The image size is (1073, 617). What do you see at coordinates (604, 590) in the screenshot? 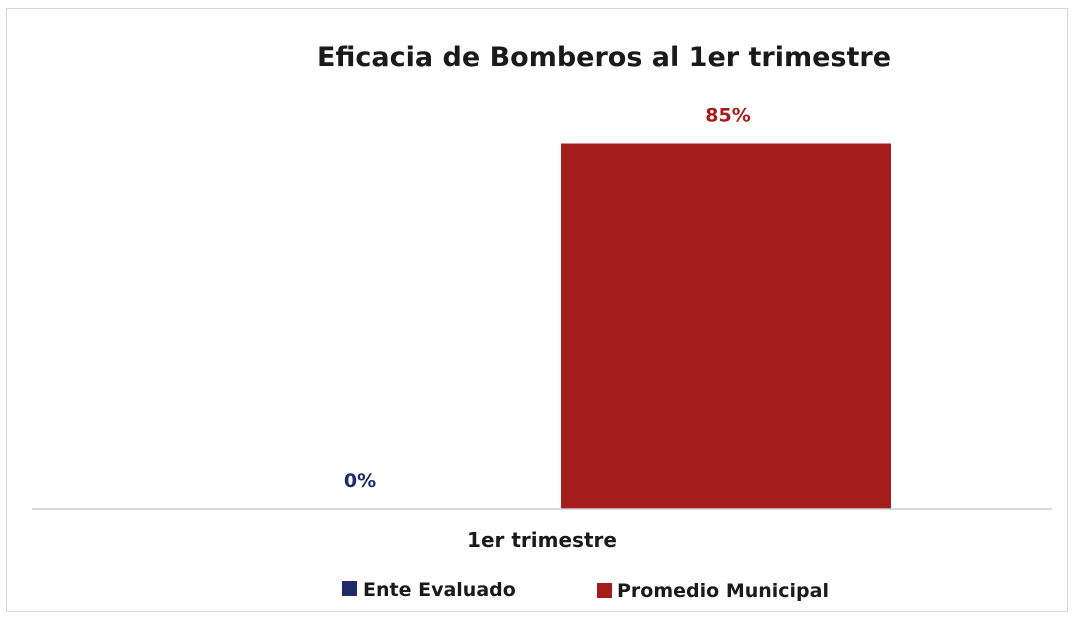
I see `legend-swatch-promedio-municipal` at bounding box center [604, 590].